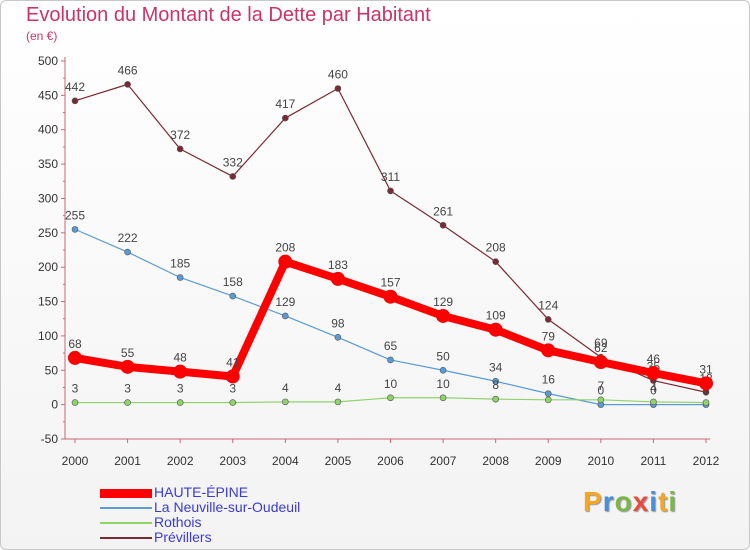 This screenshot has width=750, height=550. Describe the element at coordinates (48, 130) in the screenshot. I see `y-tick-label: 400` at that location.